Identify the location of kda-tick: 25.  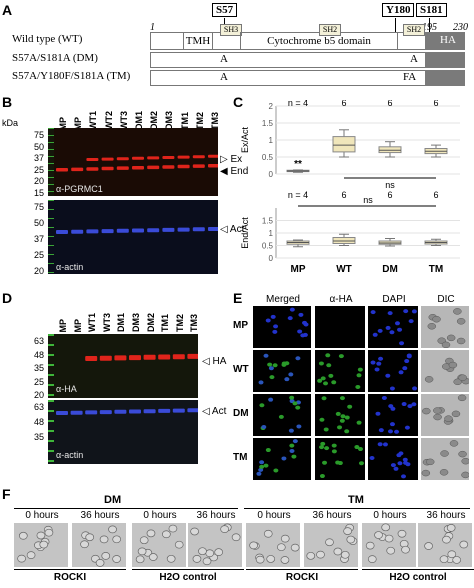
(38, 169).